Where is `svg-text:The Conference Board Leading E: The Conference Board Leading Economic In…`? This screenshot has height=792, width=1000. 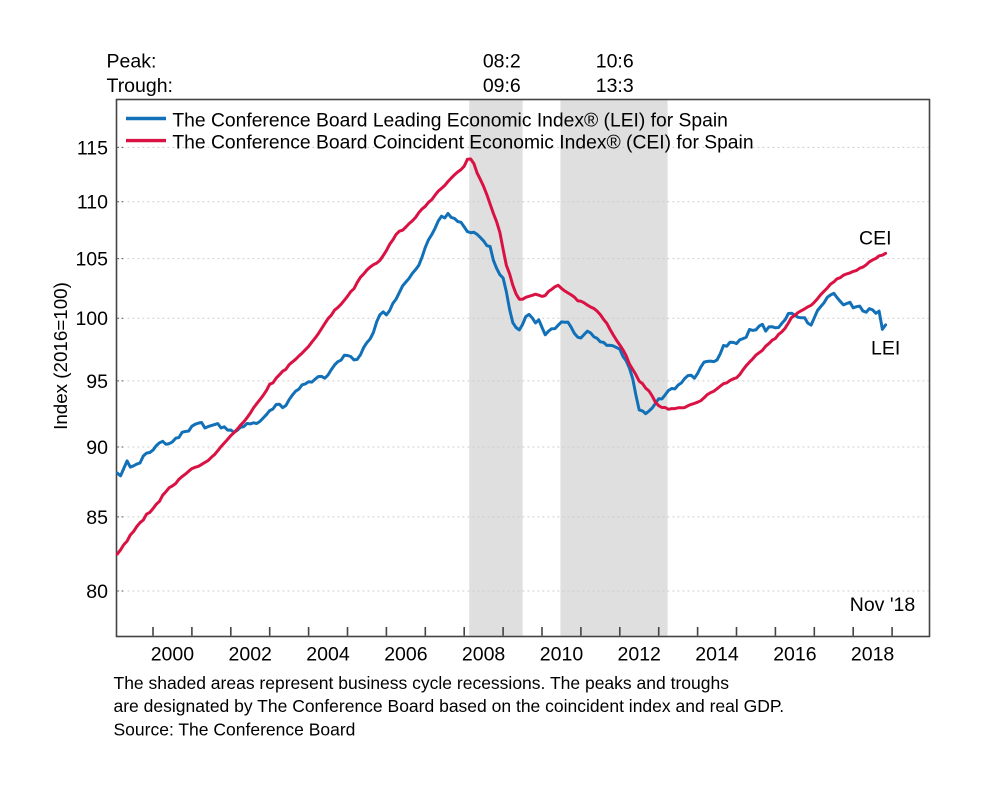
svg-text:The Conference Board Leading E: The Conference Board Leading Economic In… is located at coordinates (449, 121).